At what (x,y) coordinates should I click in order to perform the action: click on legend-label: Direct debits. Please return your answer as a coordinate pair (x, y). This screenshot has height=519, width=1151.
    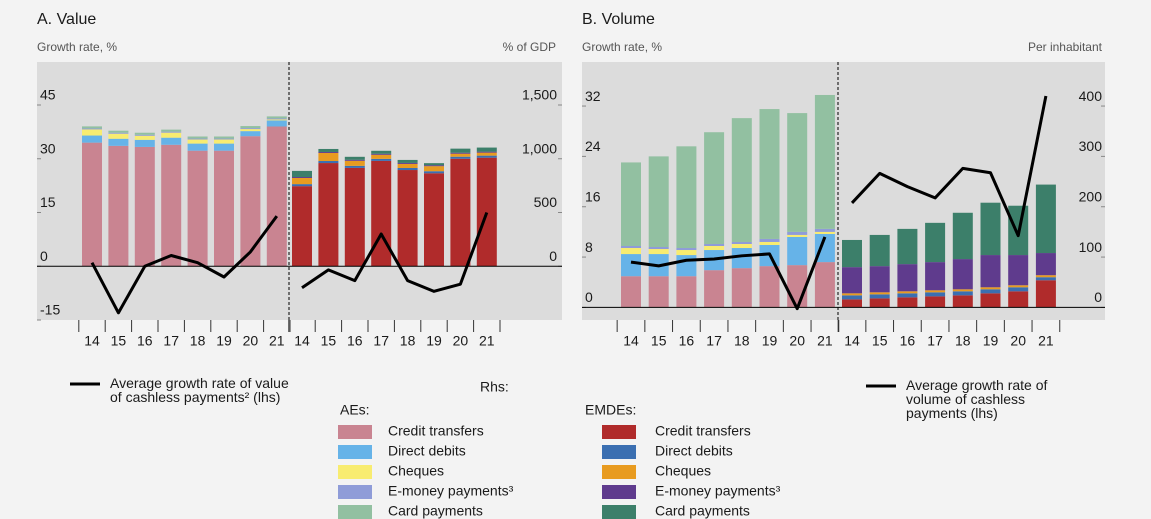
    Looking at the image, I should click on (427, 451).